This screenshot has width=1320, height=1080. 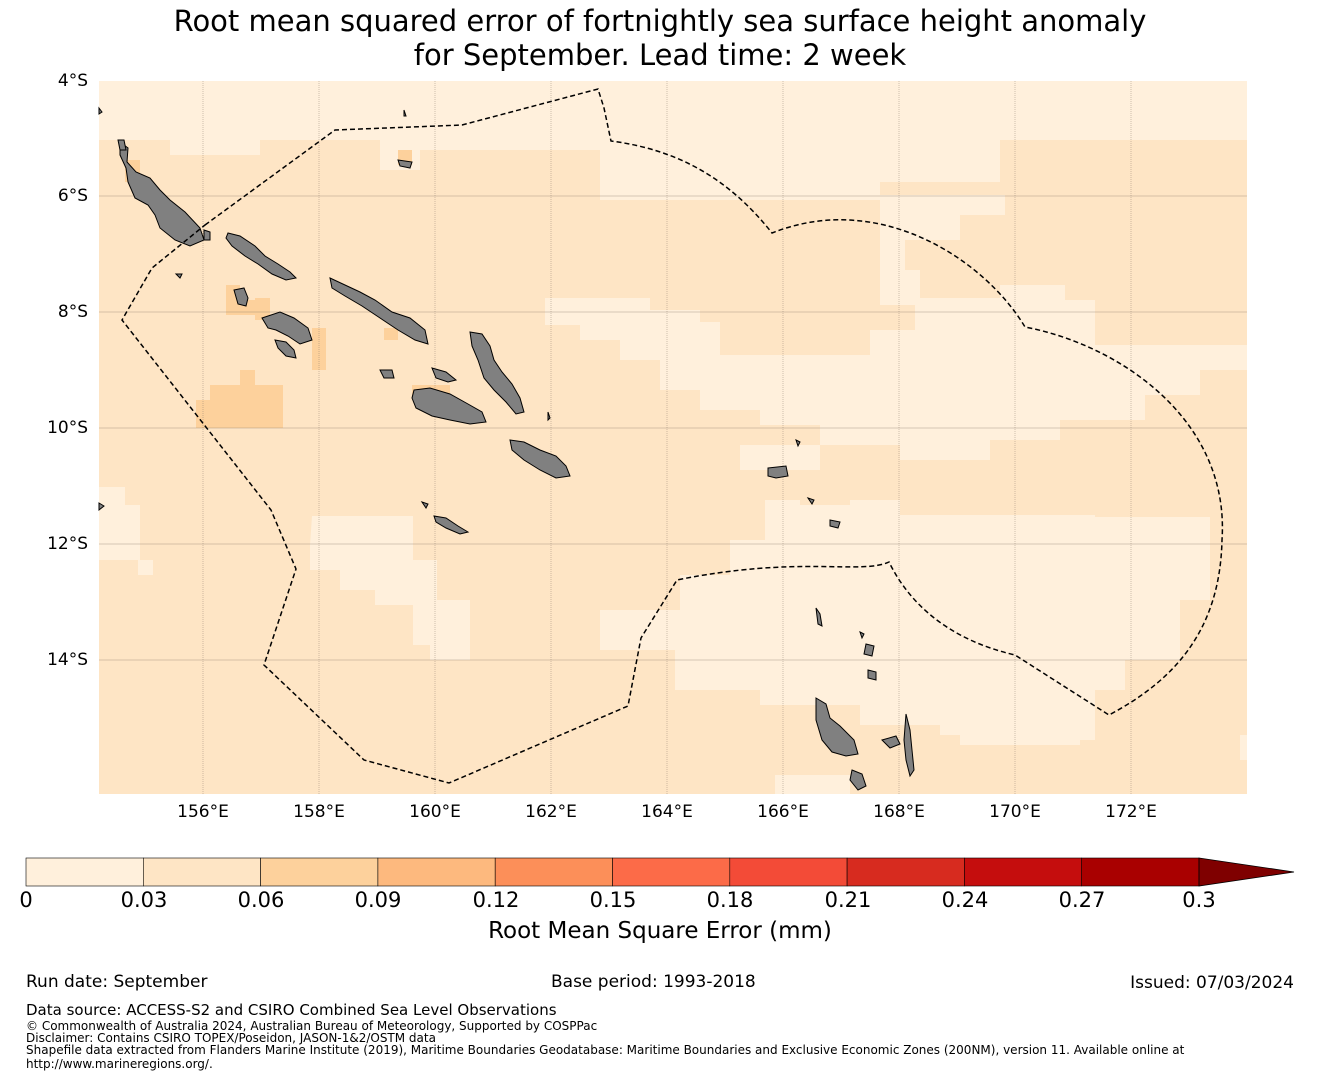 What do you see at coordinates (540, 459) in the screenshot?
I see `makira-island` at bounding box center [540, 459].